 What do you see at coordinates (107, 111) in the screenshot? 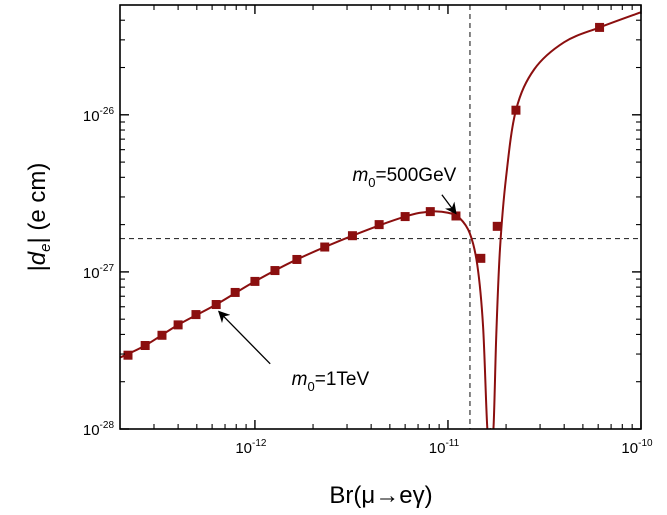
I see `y-tick-label-exp: -26` at bounding box center [107, 111].